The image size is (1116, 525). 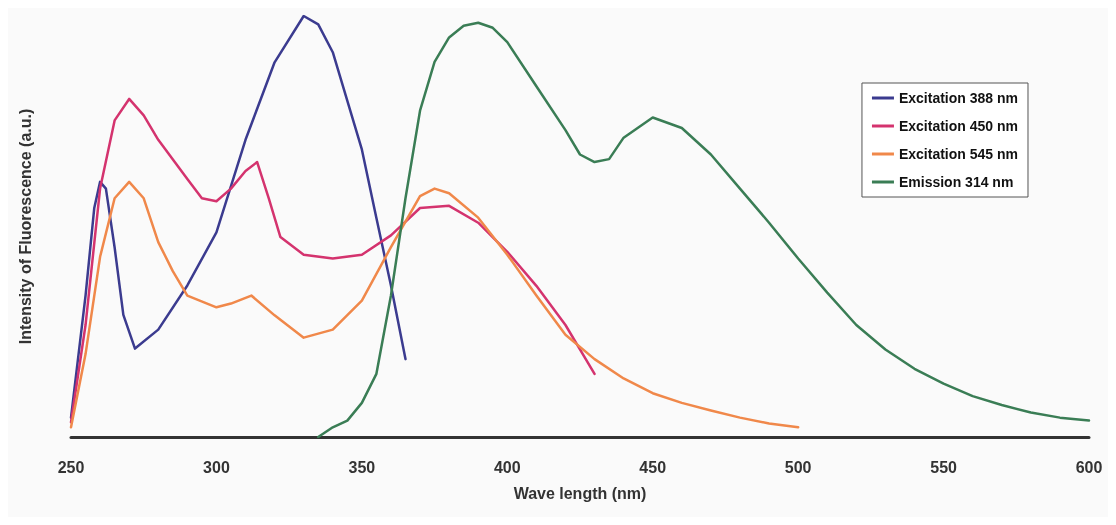 I want to click on x-tick-label: 550, so click(x=944, y=467).